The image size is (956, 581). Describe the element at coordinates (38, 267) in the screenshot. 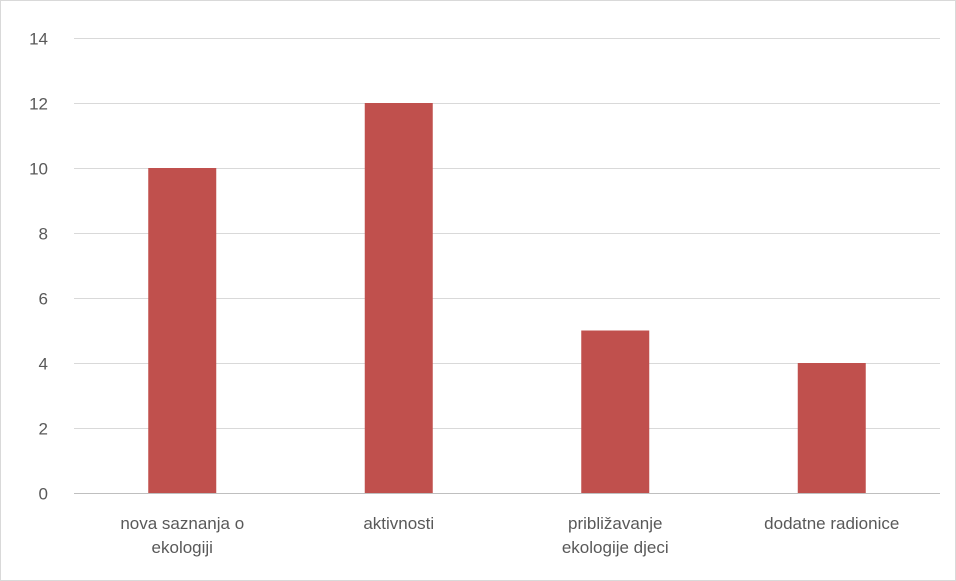

I see `y-axis-tick-labels: 0 2 4 6 8 10 12 14` at that location.